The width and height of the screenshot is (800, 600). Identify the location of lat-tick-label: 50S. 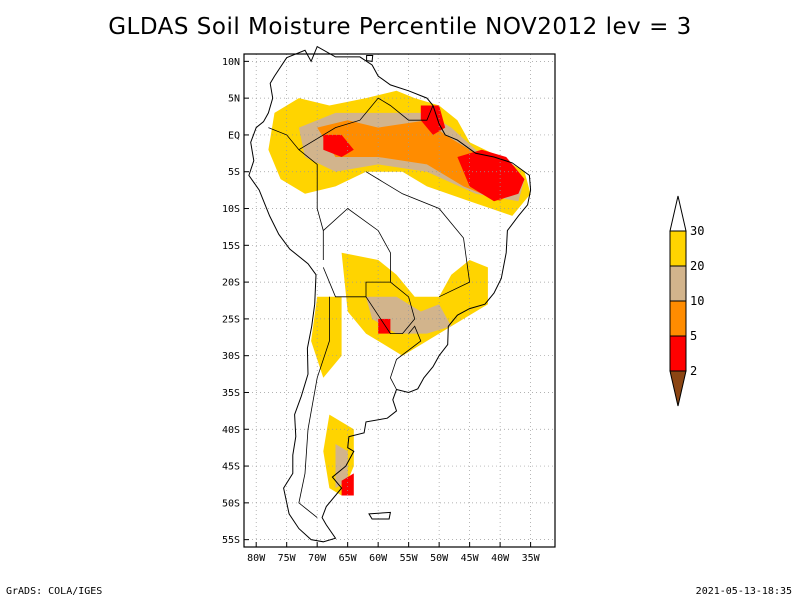
(231, 503).